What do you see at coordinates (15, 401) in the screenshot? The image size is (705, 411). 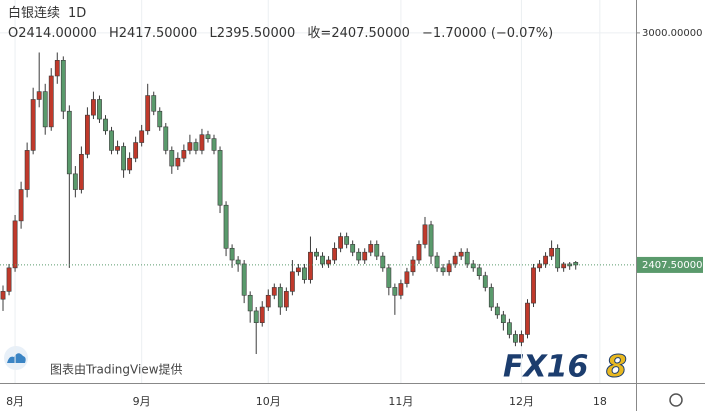 I see `x-tick-label: 8月` at bounding box center [15, 401].